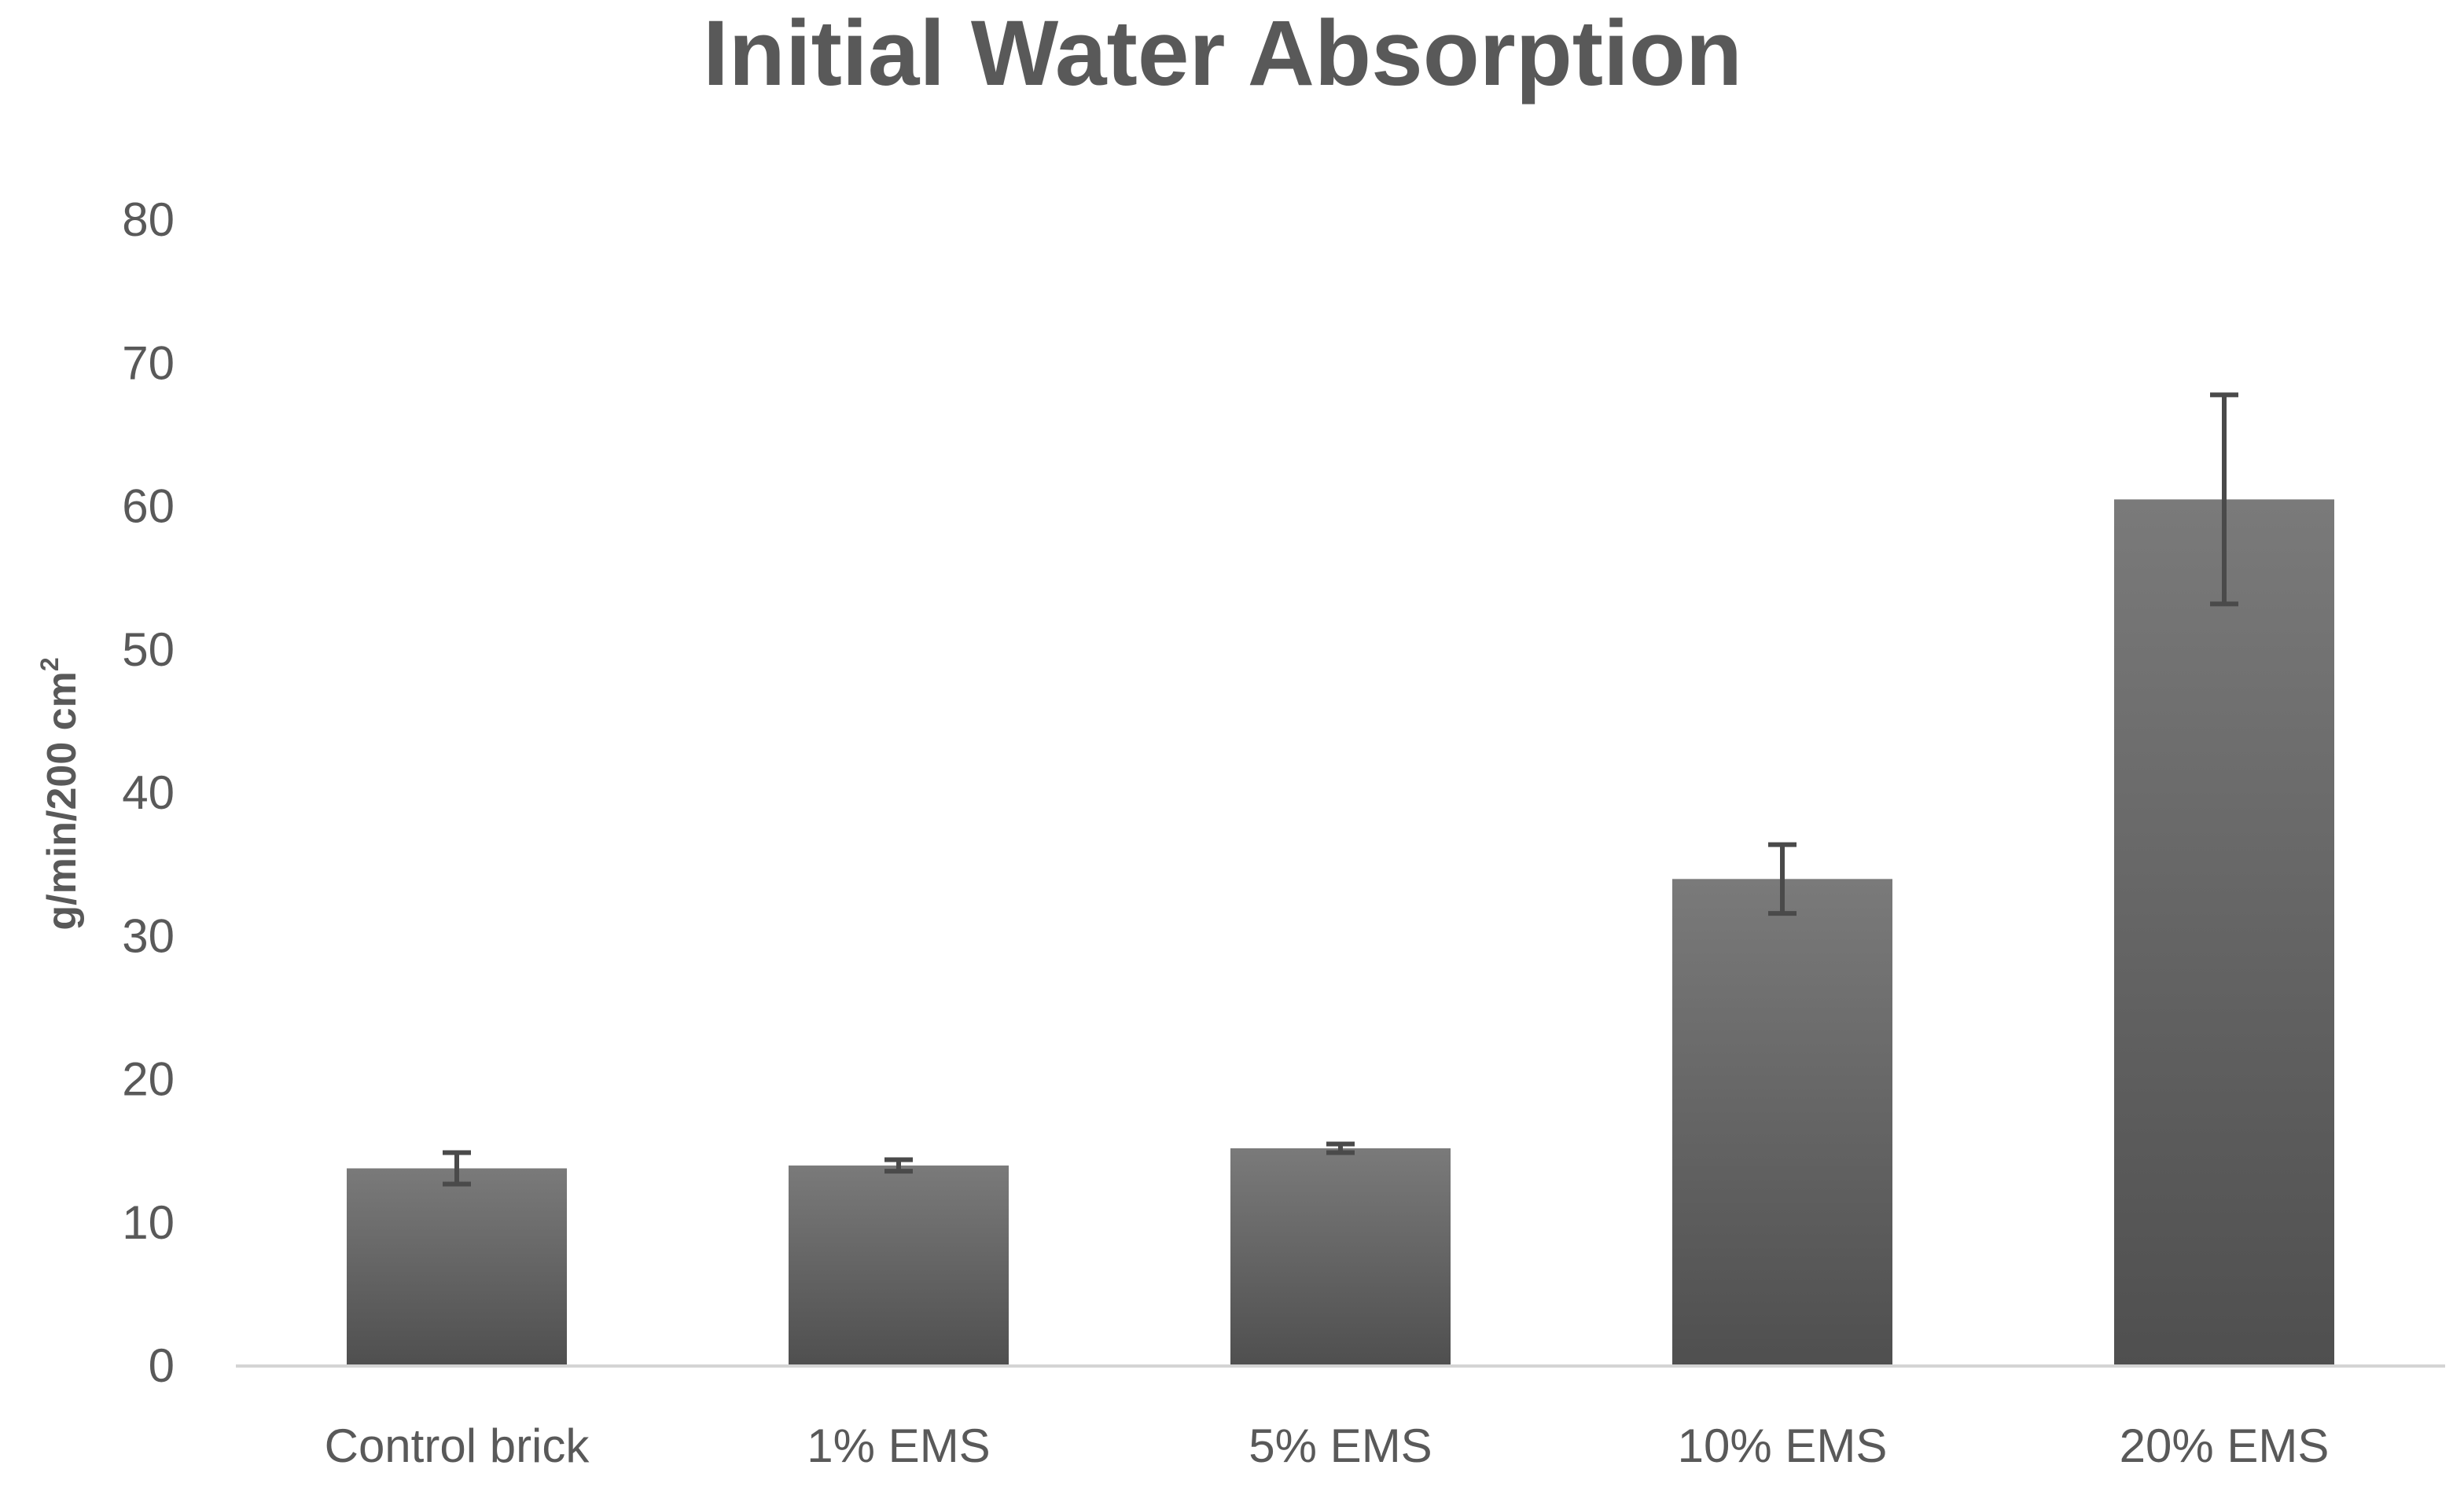 Image resolution: width=2464 pixels, height=1491 pixels. I want to click on y-tick-label: 60, so click(148, 506).